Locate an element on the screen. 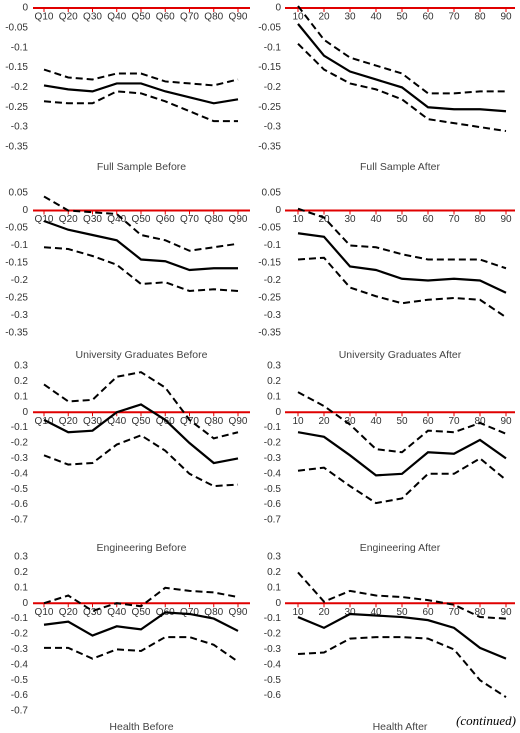 The width and height of the screenshot is (520, 733). panel-title: Full Sample Before is located at coordinates (141, 167).